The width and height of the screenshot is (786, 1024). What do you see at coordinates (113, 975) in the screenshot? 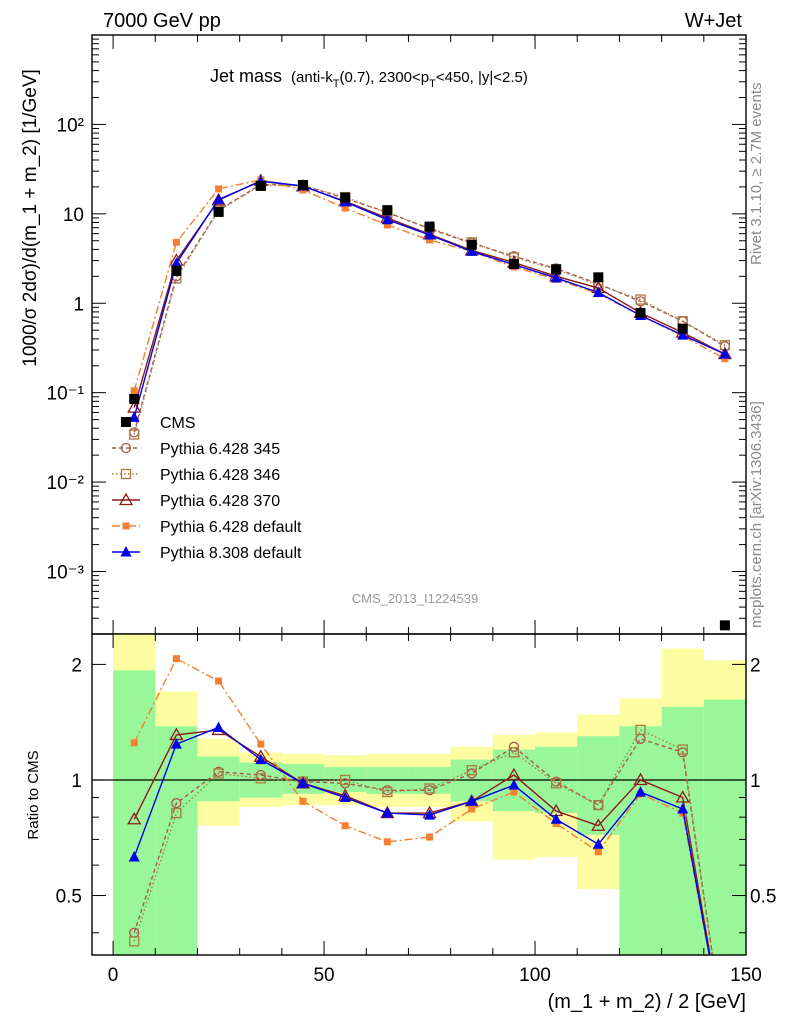
I see `x-tick-label: 0` at bounding box center [113, 975].